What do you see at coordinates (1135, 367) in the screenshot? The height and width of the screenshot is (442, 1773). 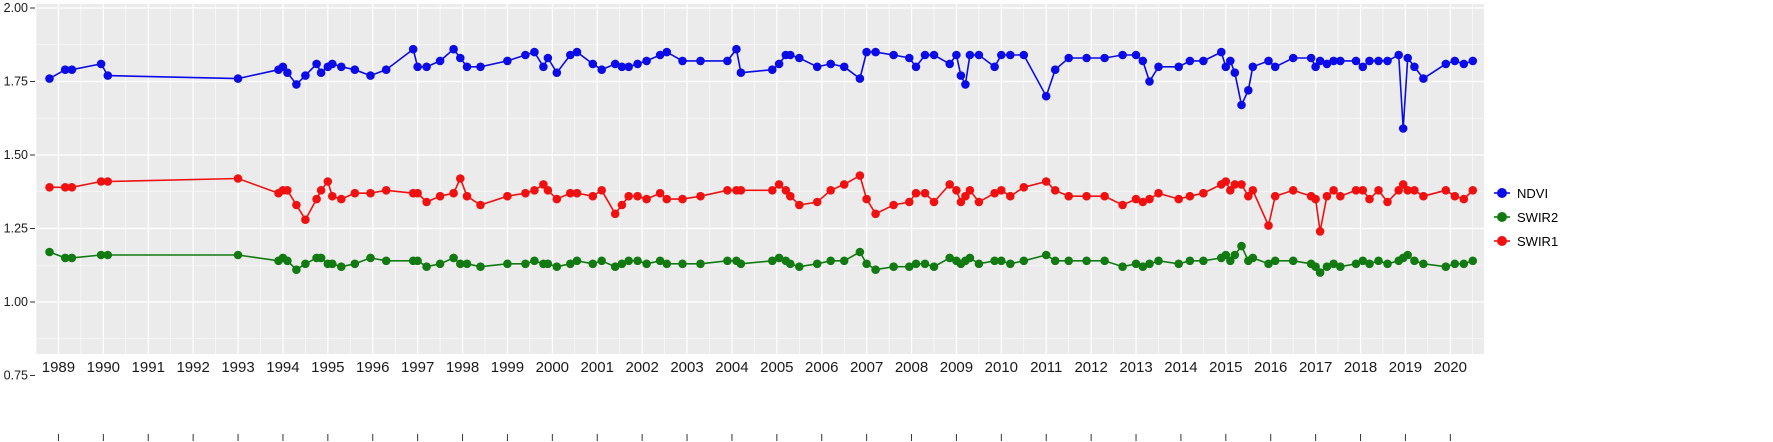 I see `x-tick-label: 2013` at bounding box center [1135, 367].